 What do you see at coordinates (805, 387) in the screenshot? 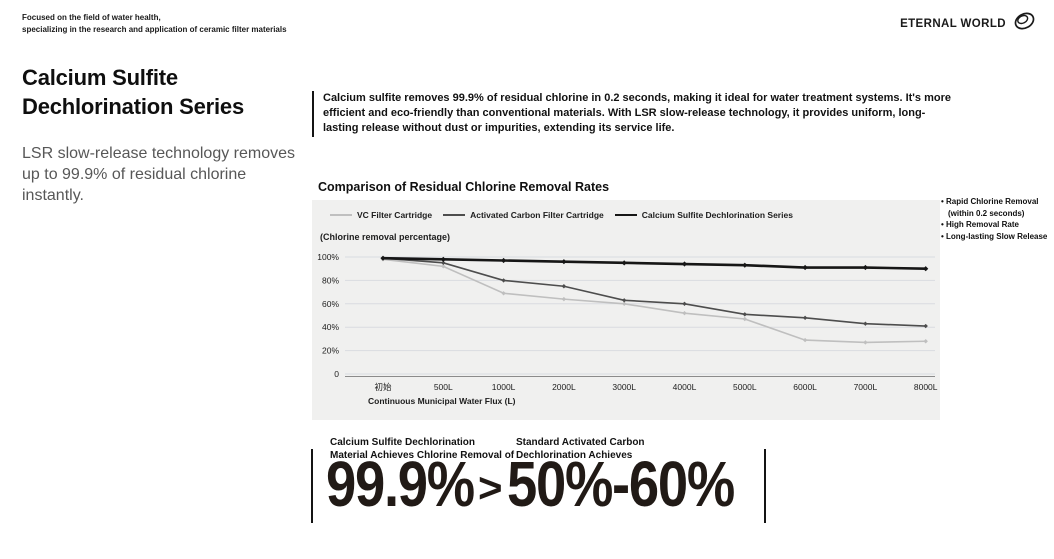
I see `svg-text: 6000L` at bounding box center [805, 387].